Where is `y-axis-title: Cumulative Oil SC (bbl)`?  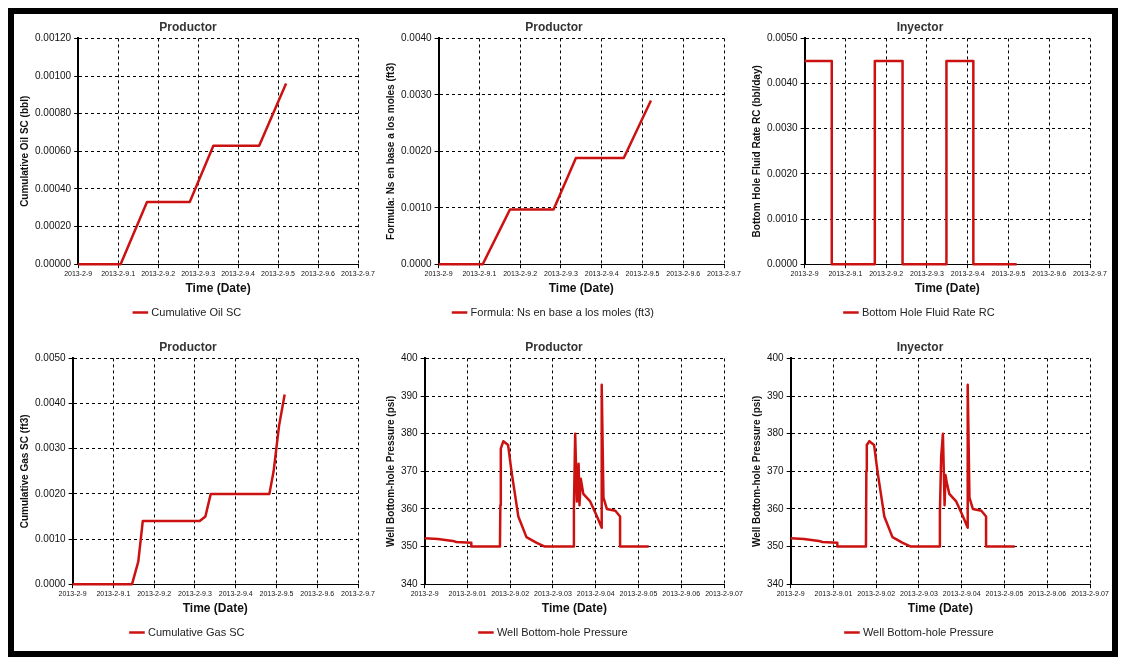
y-axis-title: Cumulative Oil SC (bbl) is located at coordinates (24, 151).